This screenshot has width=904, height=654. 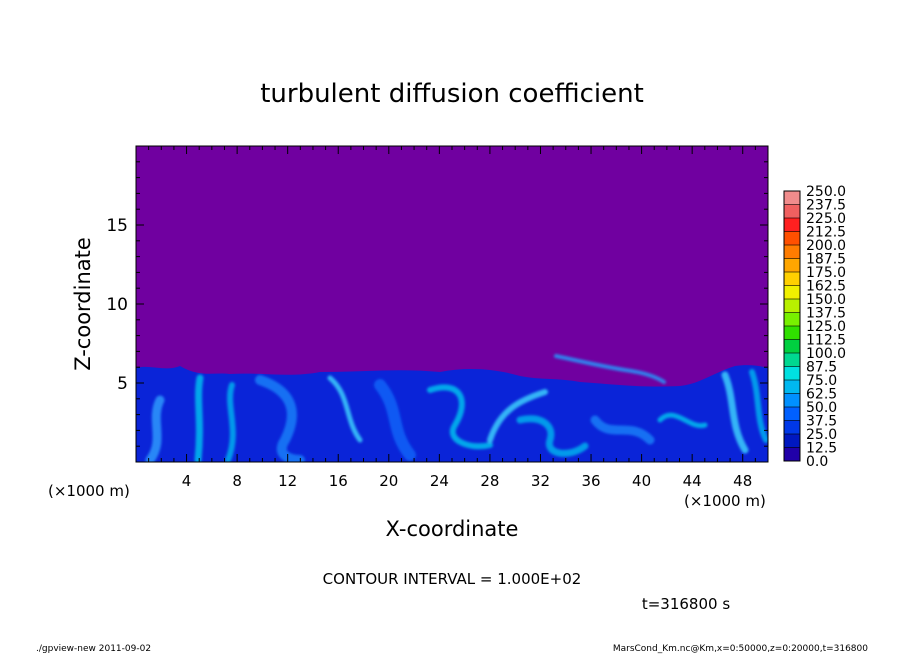 I want to click on turbulence-field, so click(x=452, y=408).